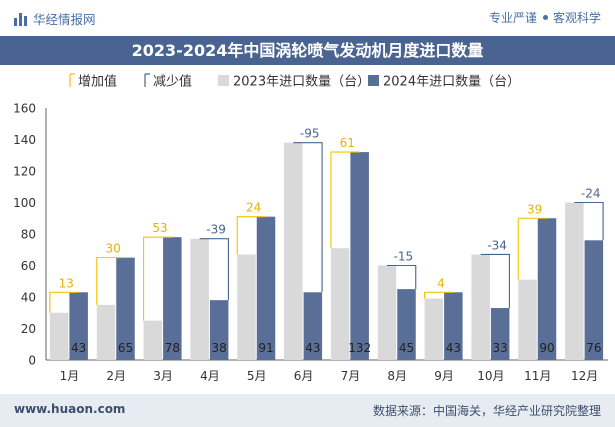 This screenshot has height=427, width=615. I want to click on brand-name: 华经情报网, so click(64, 19).